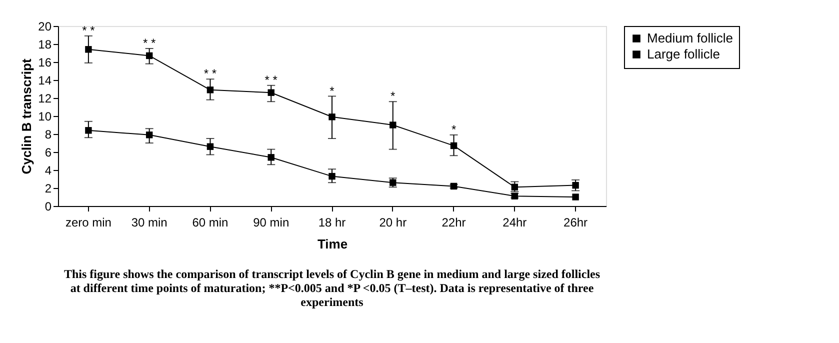  I want to click on x-tick-label: 60 min, so click(210, 223).